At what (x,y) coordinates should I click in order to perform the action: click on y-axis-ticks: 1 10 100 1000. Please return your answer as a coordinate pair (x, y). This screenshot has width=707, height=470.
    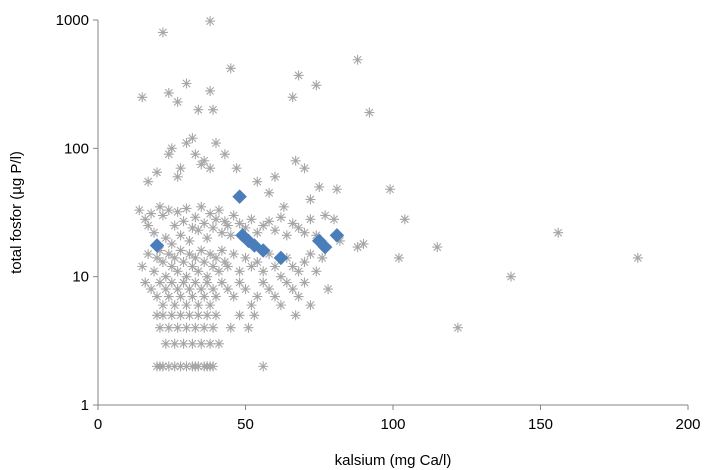
    Looking at the image, I should click on (77, 213).